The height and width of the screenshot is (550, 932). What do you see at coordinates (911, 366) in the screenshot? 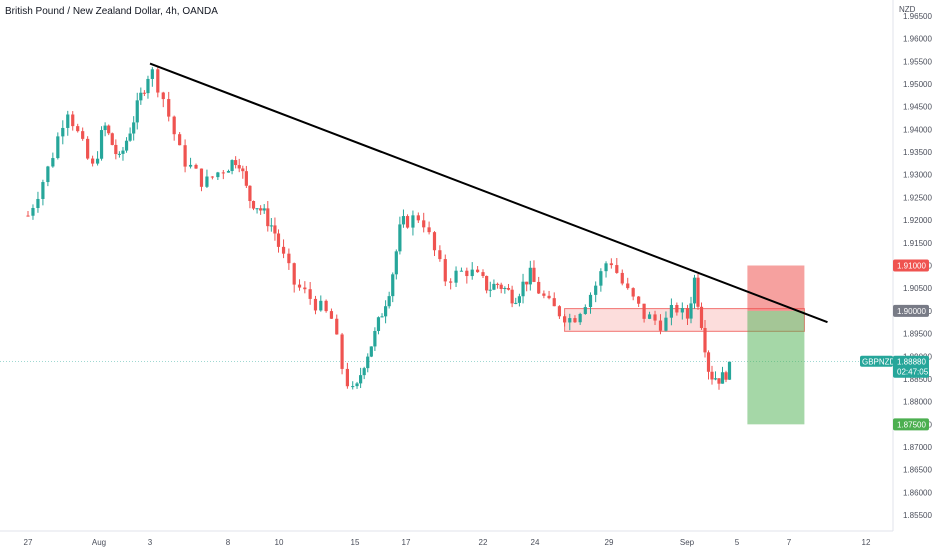
I see `current-price-tag` at bounding box center [911, 366].